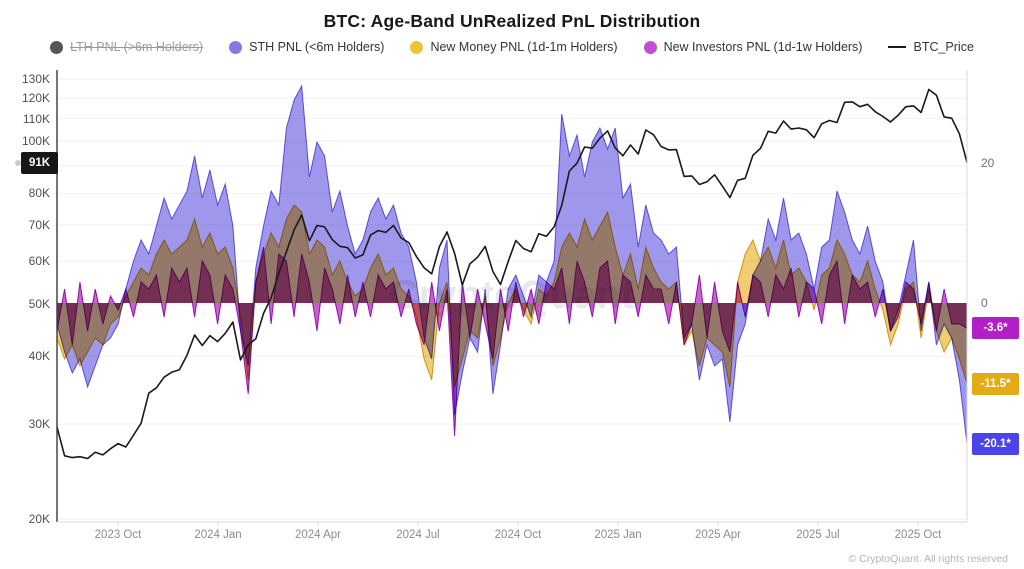 The width and height of the screenshot is (1024, 569). What do you see at coordinates (995, 383) in the screenshot?
I see `new-money-last-value-badge: -11.5*` at bounding box center [995, 383].